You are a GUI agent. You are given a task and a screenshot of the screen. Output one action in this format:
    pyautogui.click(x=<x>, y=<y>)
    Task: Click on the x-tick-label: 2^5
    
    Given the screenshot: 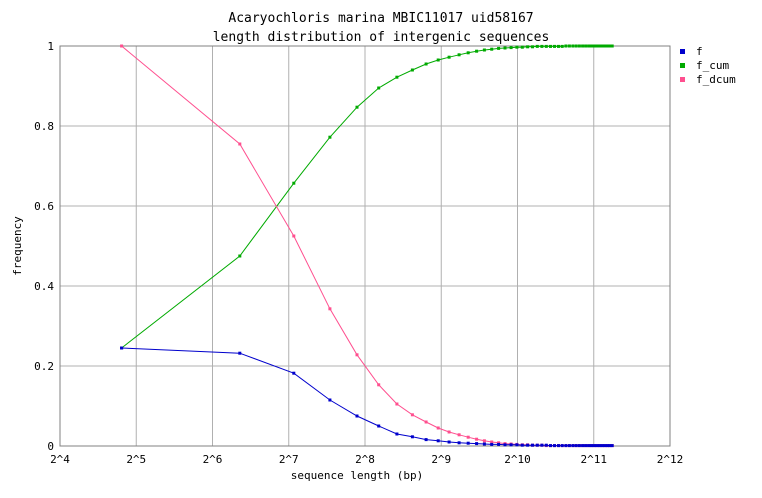 What is the action you would take?
    pyautogui.click(x=136, y=459)
    